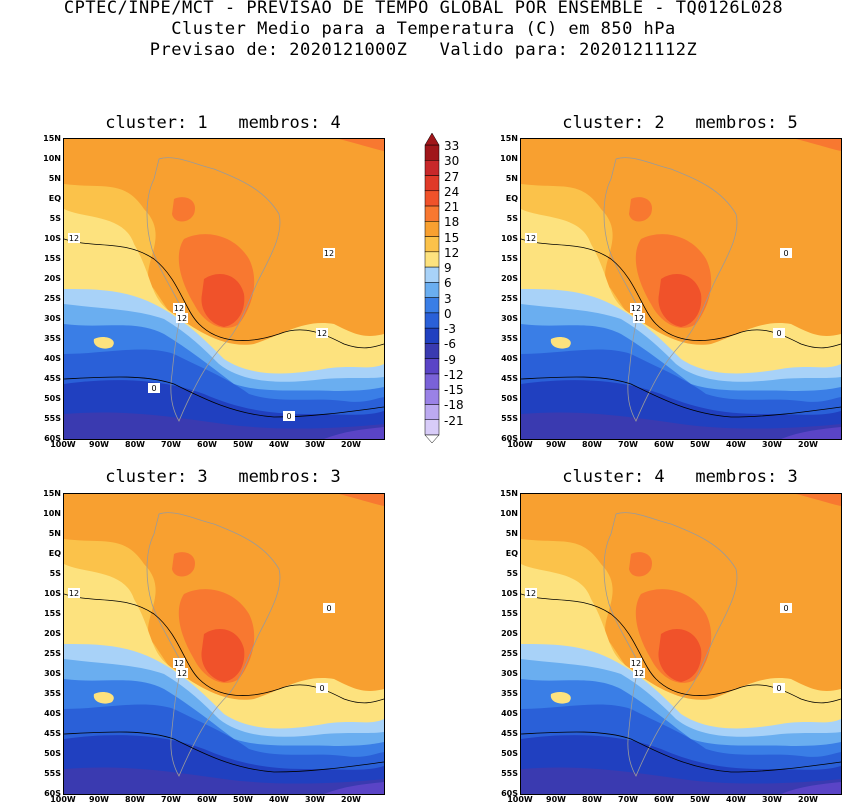 The height and width of the screenshot is (804, 847). I want to click on colorbar-tick-label: 27, so click(452, 176).